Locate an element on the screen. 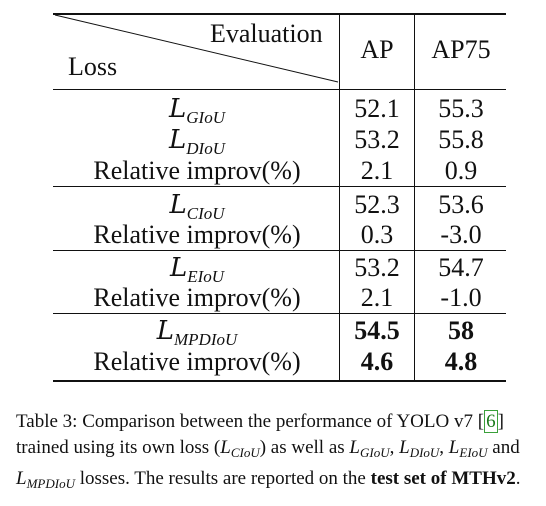 The width and height of the screenshot is (546, 506). cell-ap75: 54.7 is located at coordinates (461, 267).